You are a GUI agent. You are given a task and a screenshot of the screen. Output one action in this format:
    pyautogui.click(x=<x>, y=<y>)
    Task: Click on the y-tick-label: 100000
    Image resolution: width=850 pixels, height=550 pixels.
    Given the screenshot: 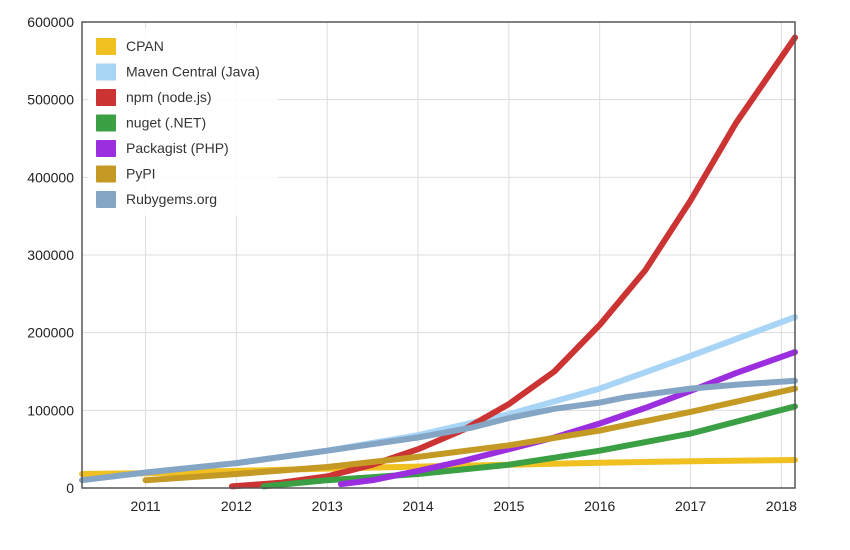 What is the action you would take?
    pyautogui.click(x=50, y=410)
    